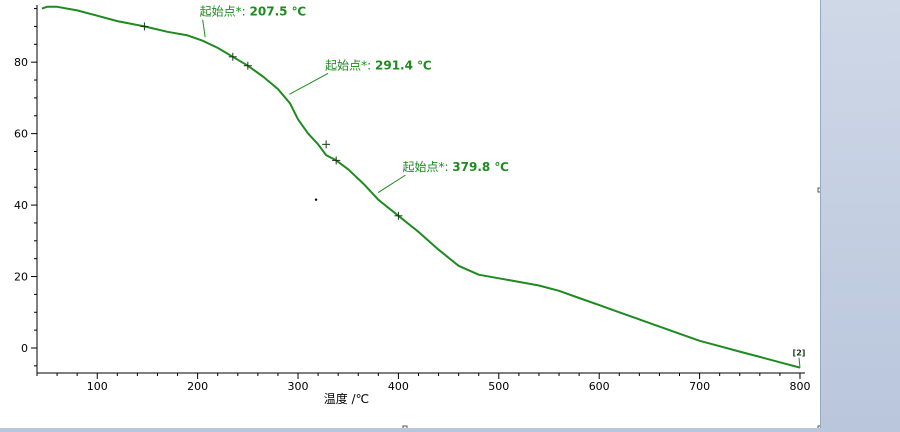  I want to click on x-tick-label: 800, so click(799, 386).